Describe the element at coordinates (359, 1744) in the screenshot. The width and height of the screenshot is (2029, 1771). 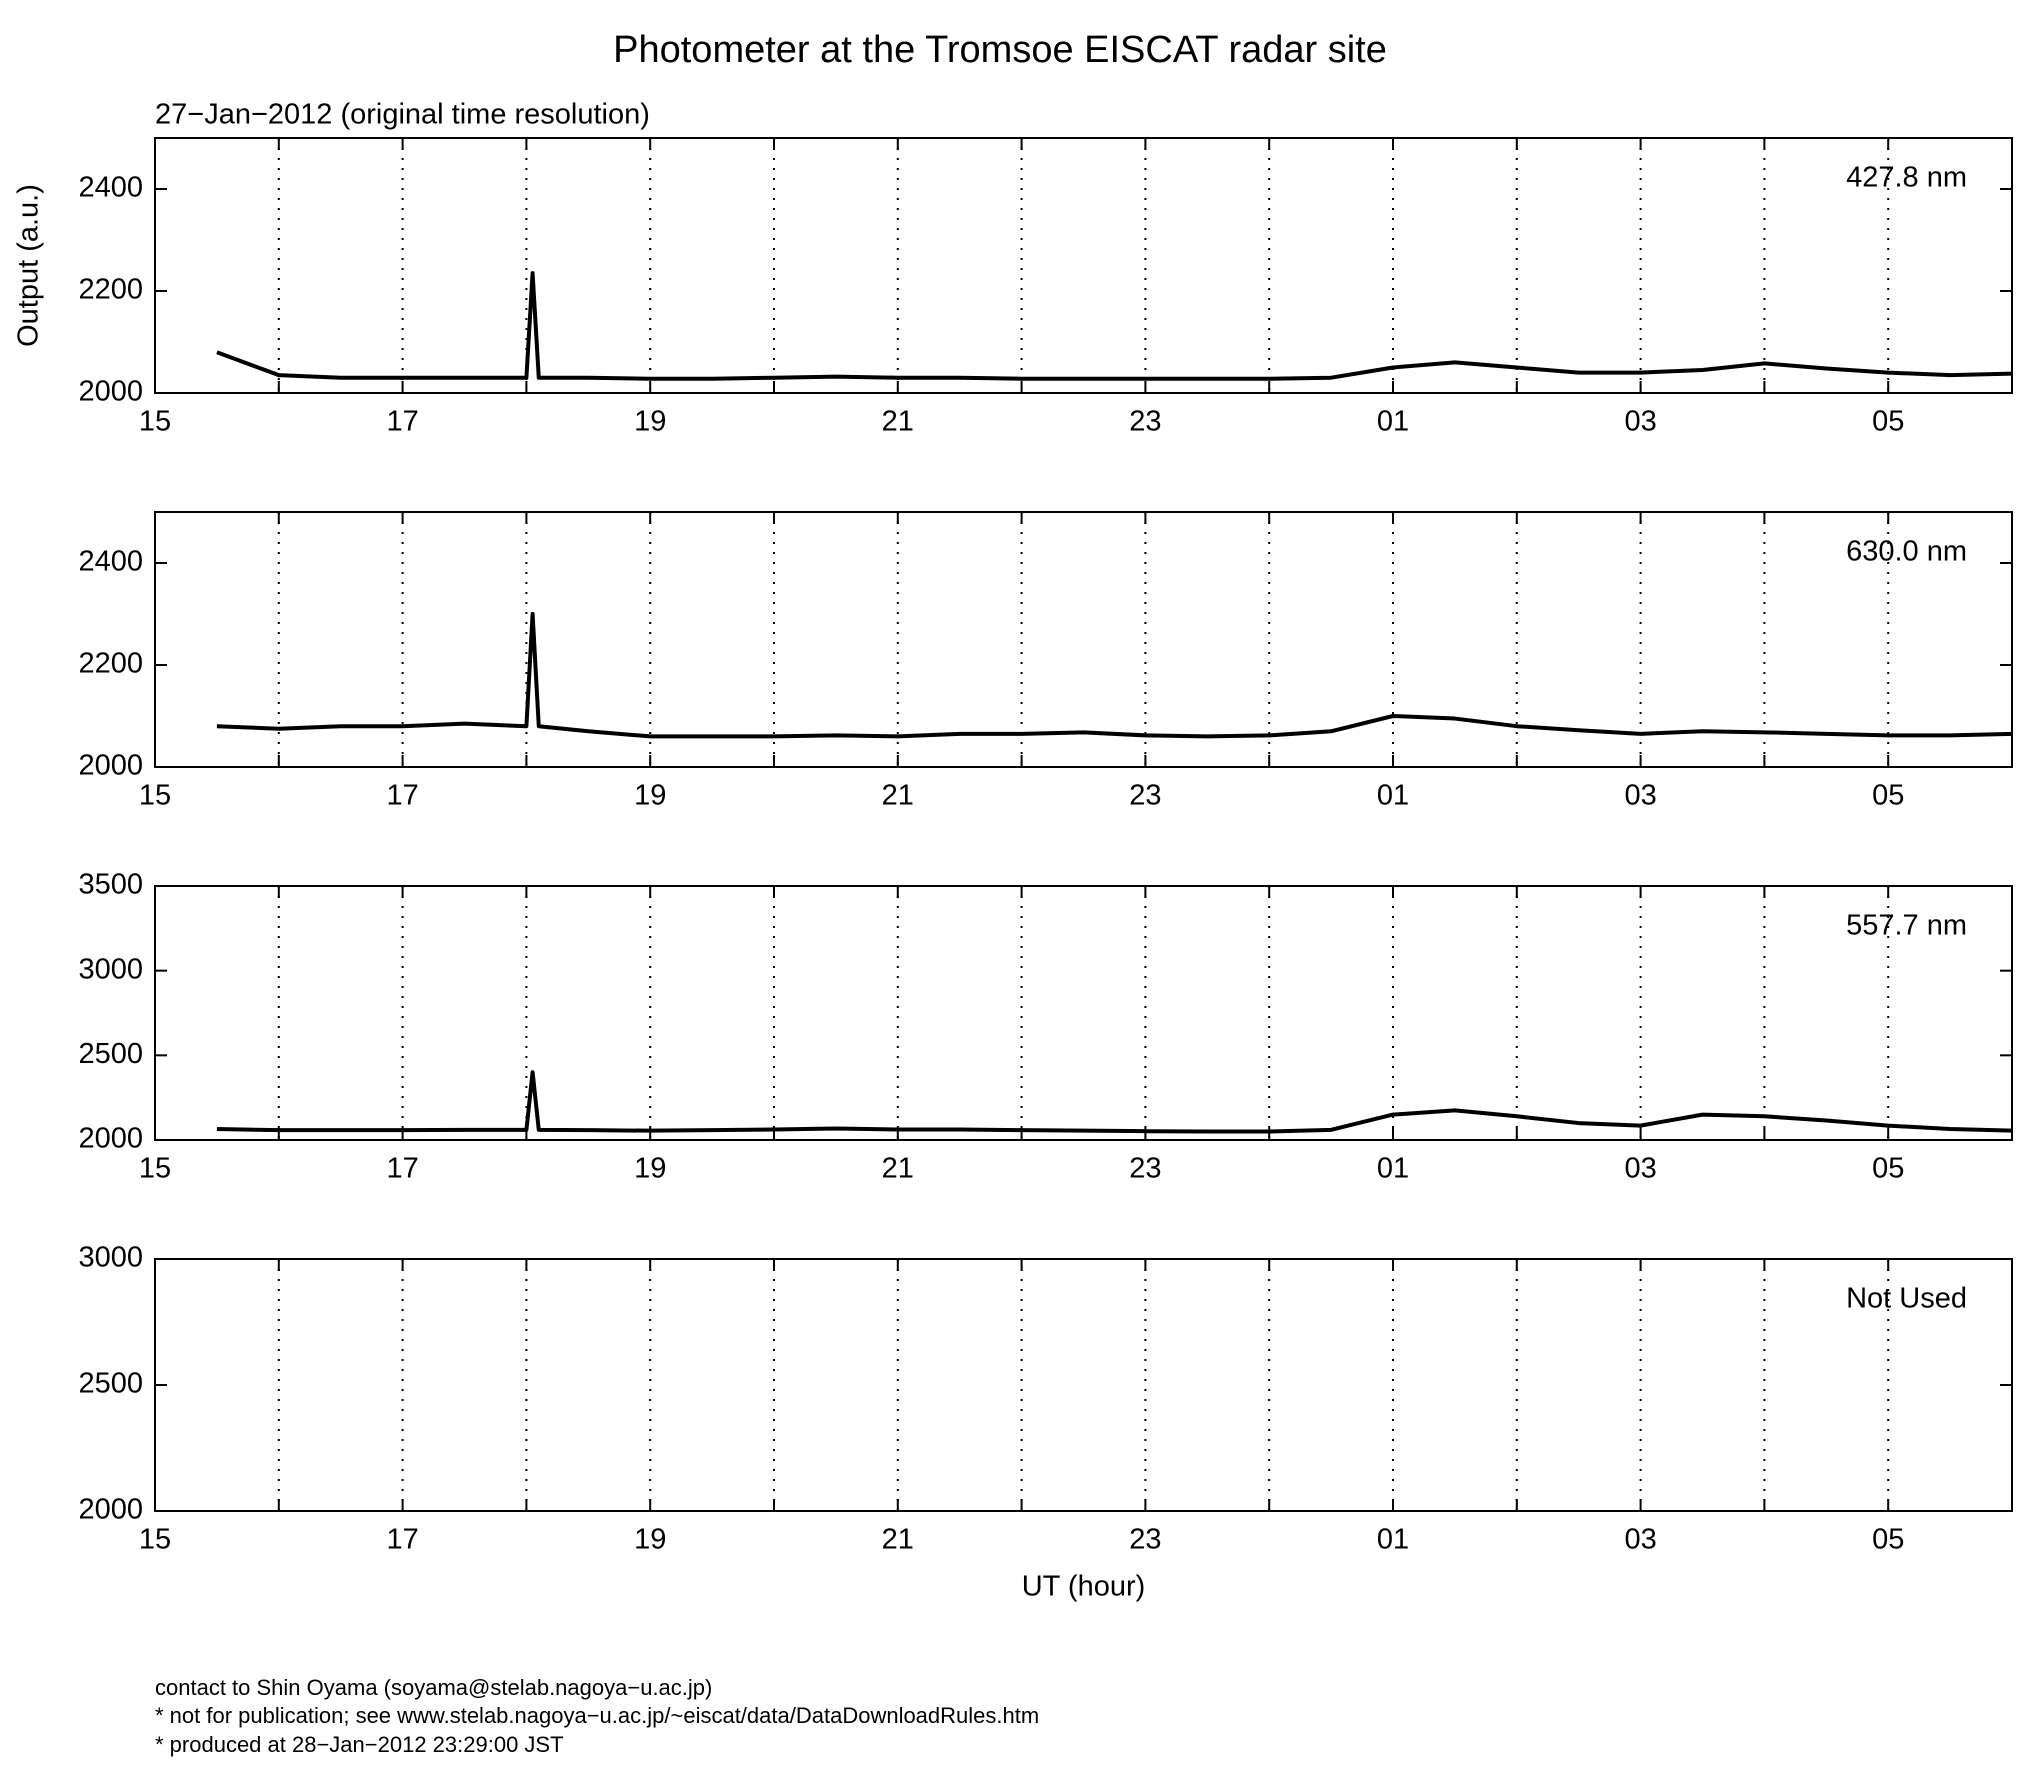
I see `footer-note: * produced at 28−Jan−2012 23:29:00 JST` at that location.